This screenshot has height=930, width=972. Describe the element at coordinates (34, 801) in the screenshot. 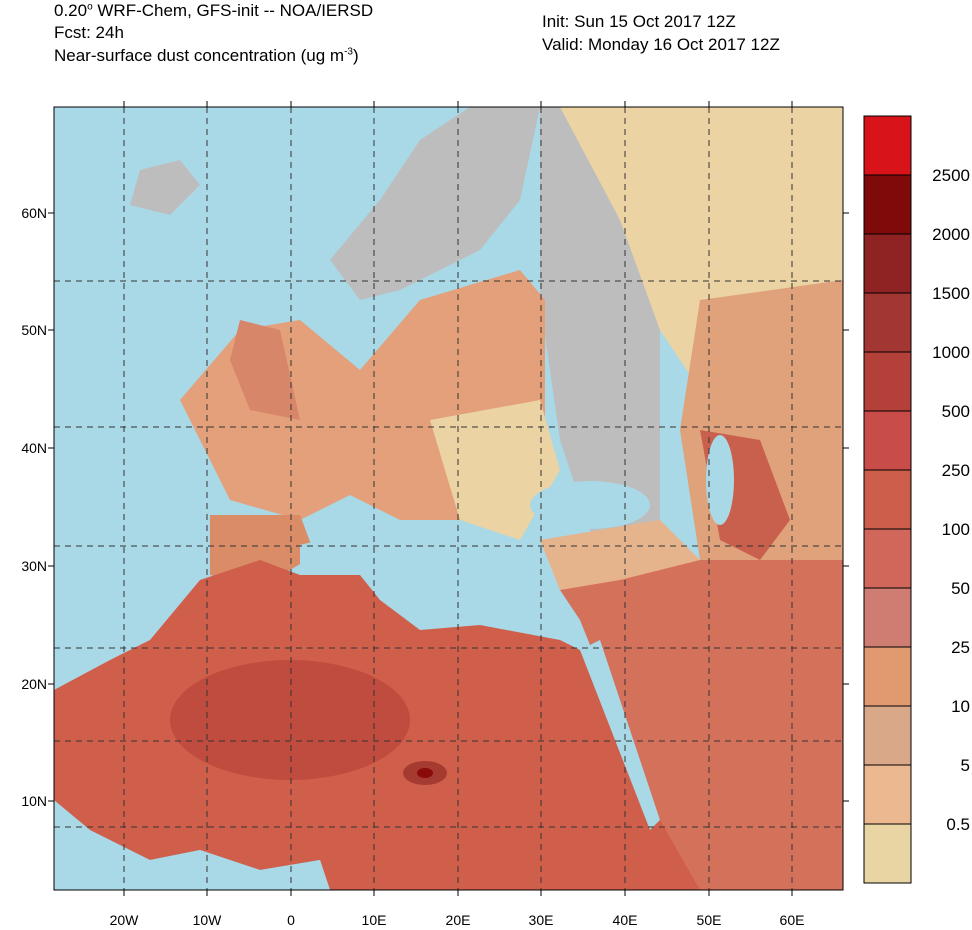

I see `lat-label: 10N` at that location.